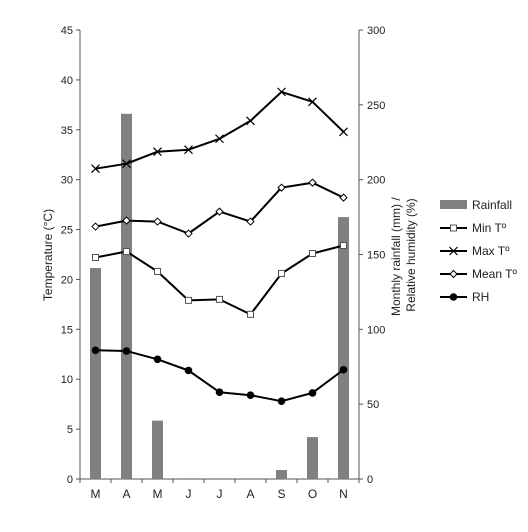 Image resolution: width=528 pixels, height=532 pixels. What do you see at coordinates (67, 31) in the screenshot?
I see `left-tick-label: 45` at bounding box center [67, 31].